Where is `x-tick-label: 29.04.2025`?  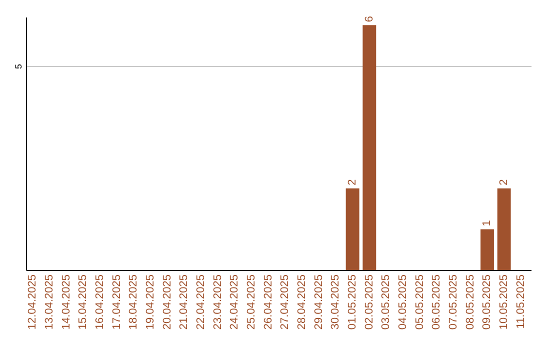 x-tick-label: 29.04.2025 is located at coordinates (318, 302).